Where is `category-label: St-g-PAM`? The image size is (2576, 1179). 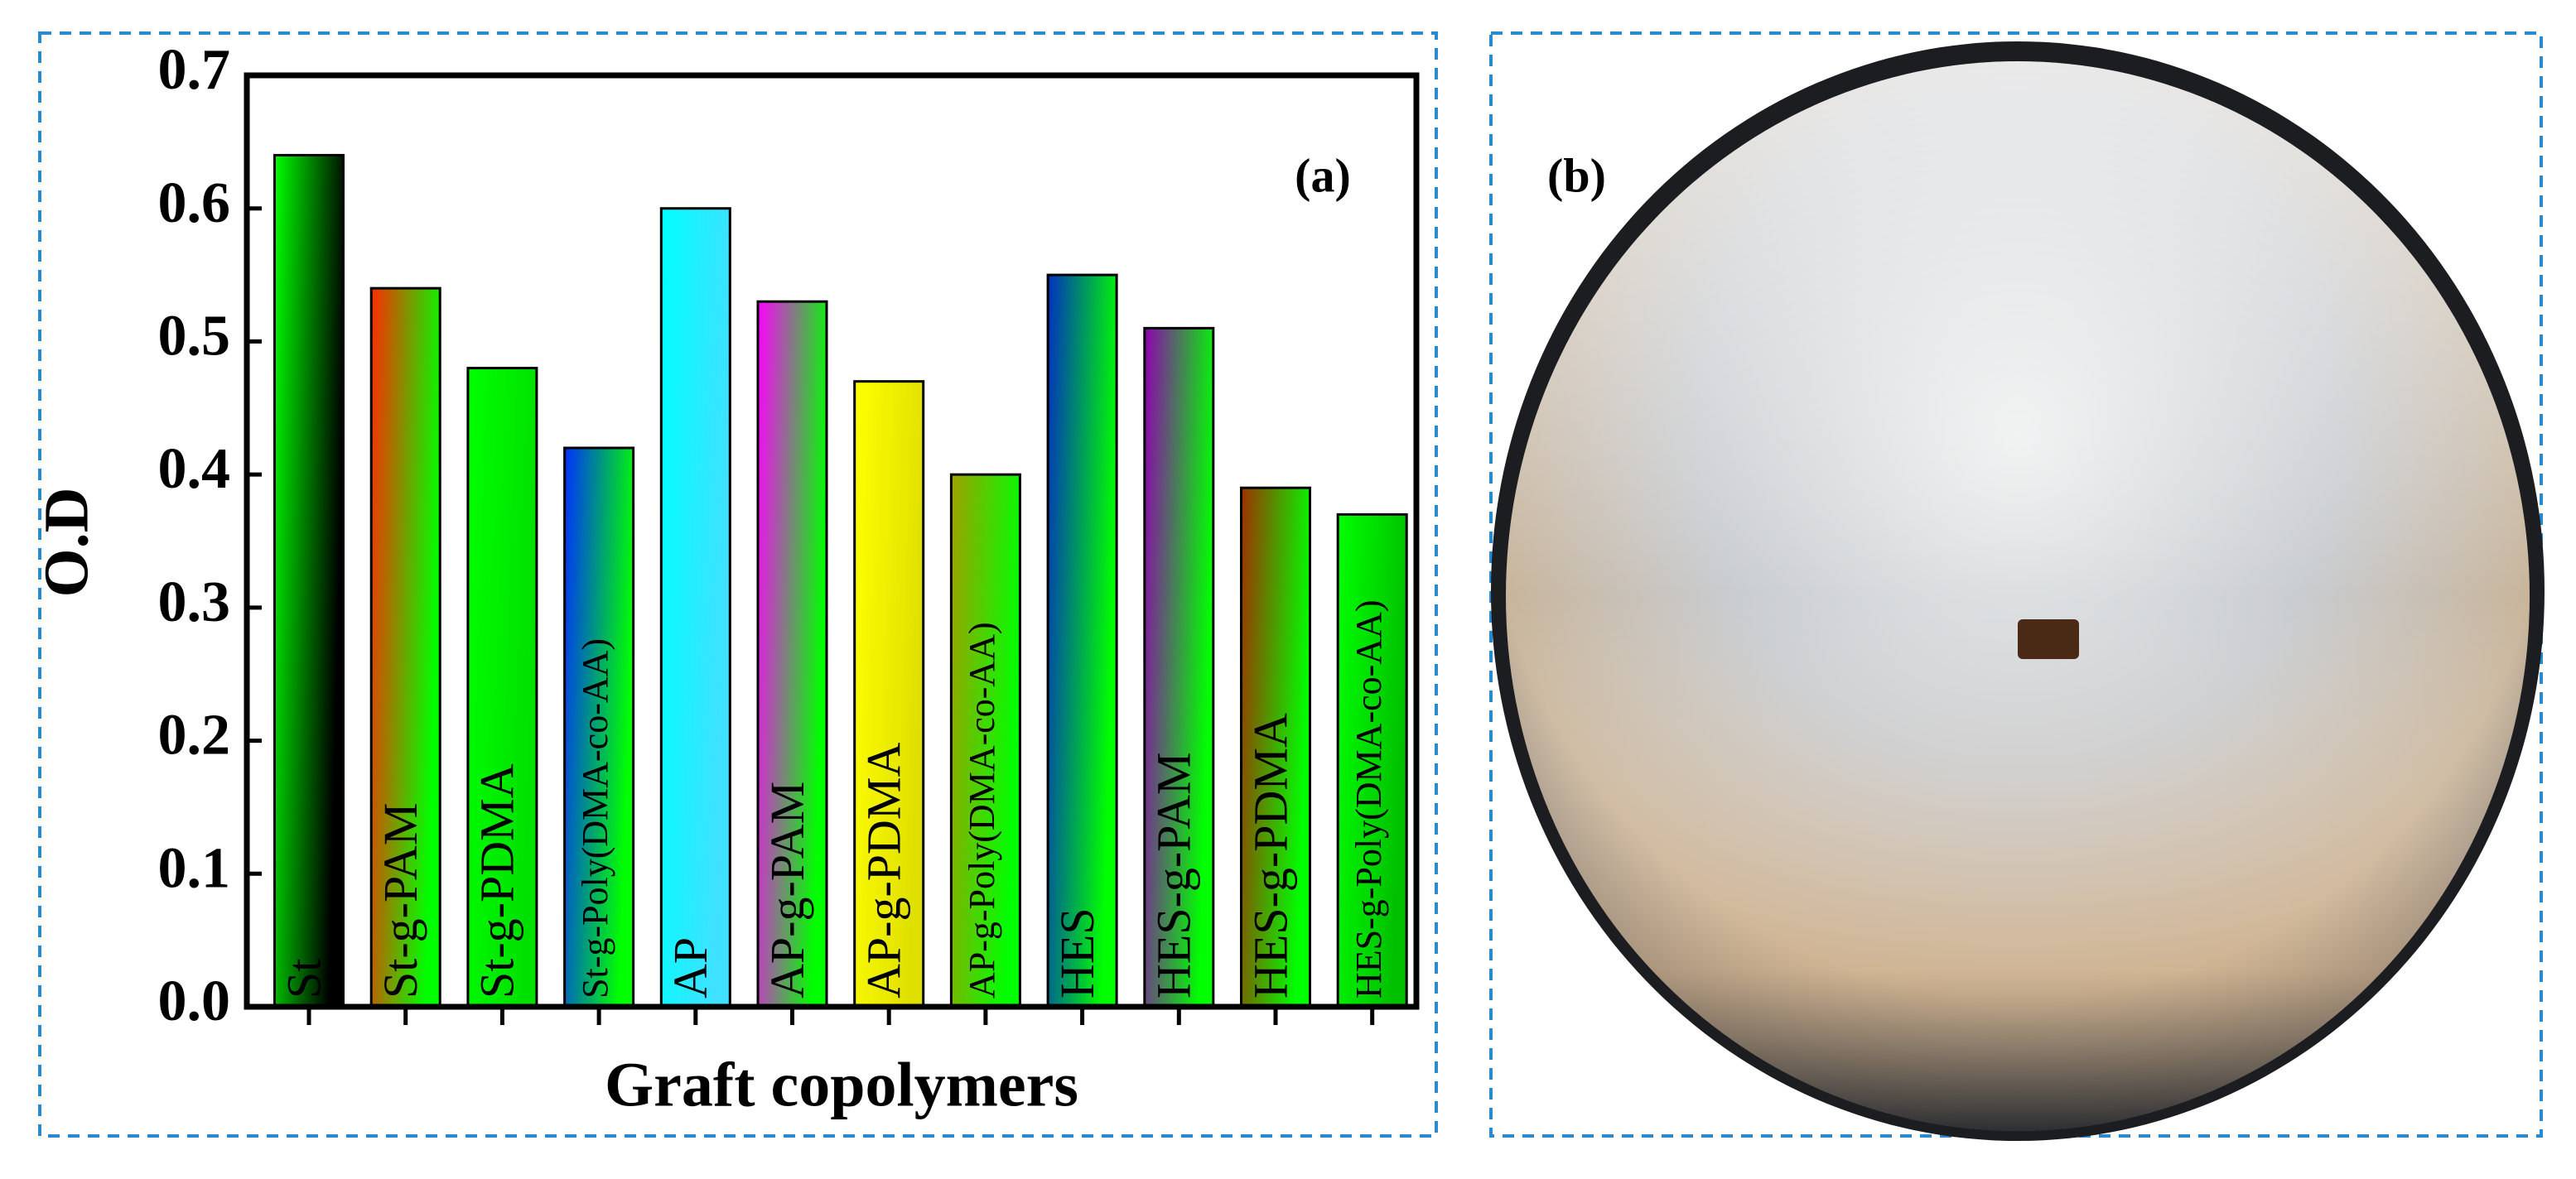
category-label: St-g-PAM is located at coordinates (400, 901).